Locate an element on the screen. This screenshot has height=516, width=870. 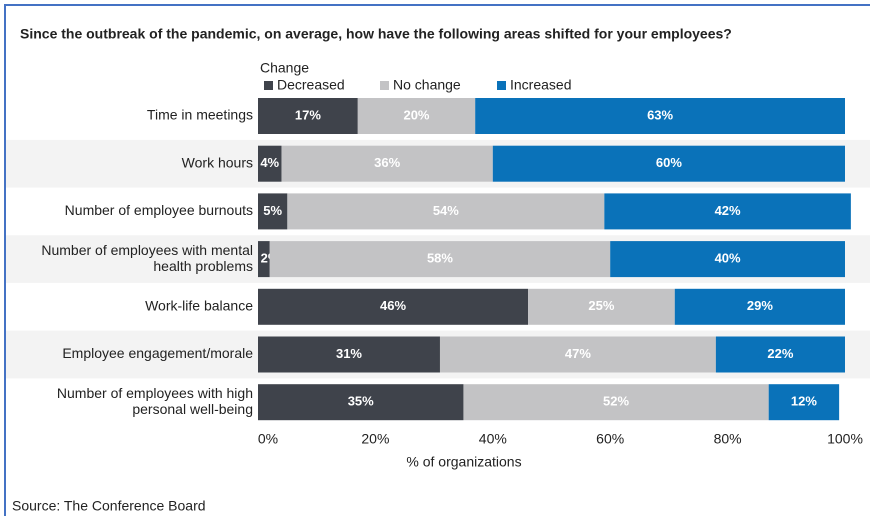
x-tick-label: 80% is located at coordinates (728, 439).